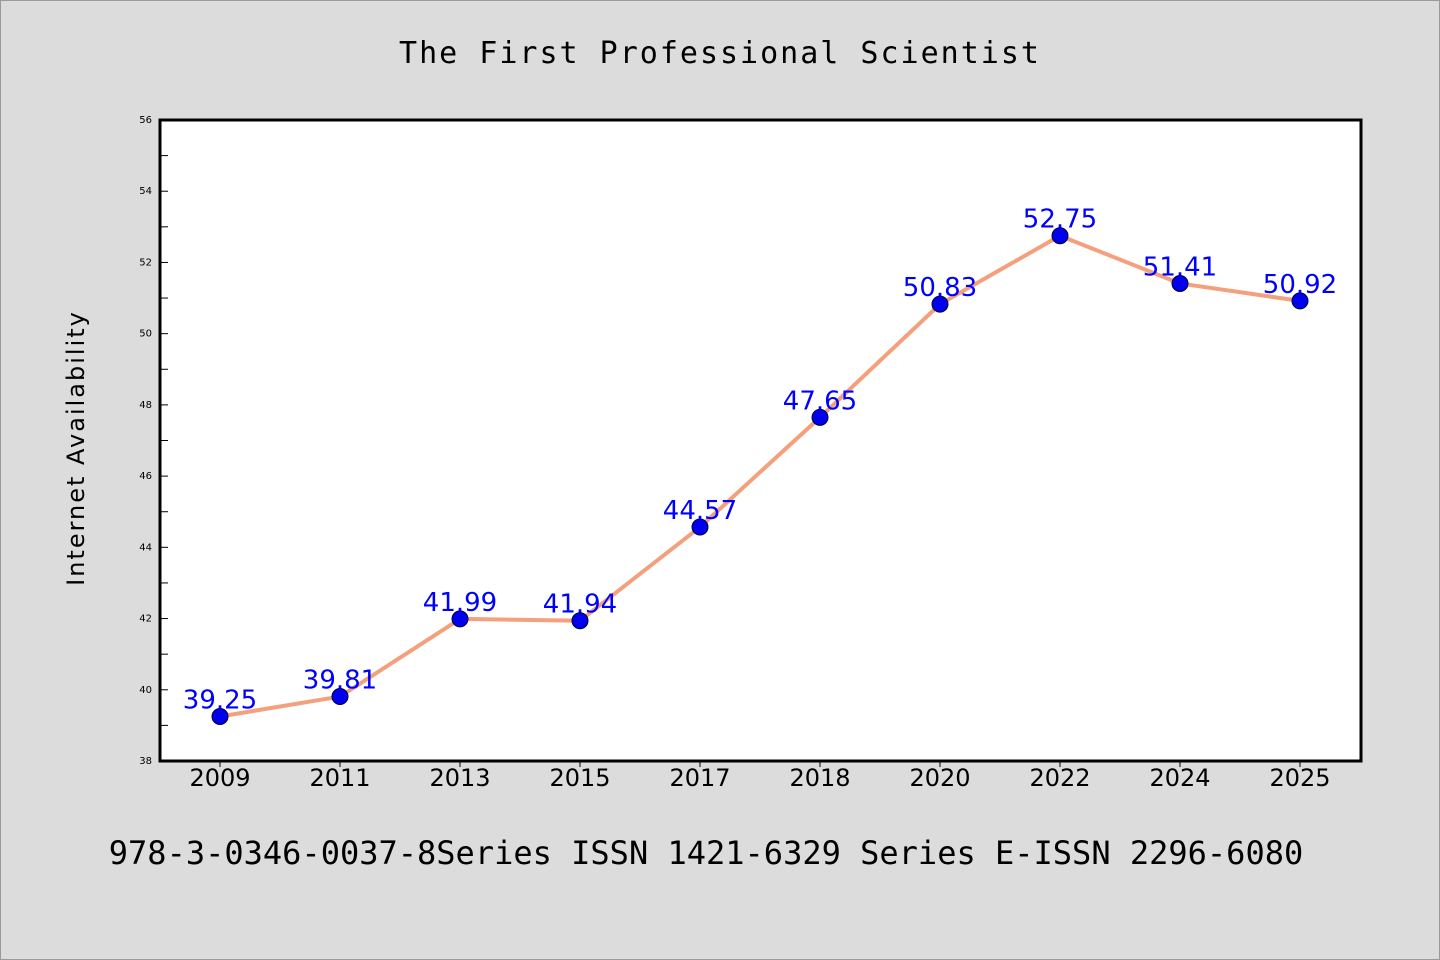 The height and width of the screenshot is (960, 1440). What do you see at coordinates (145, 120) in the screenshot?
I see `y-tick-label: 56` at bounding box center [145, 120].